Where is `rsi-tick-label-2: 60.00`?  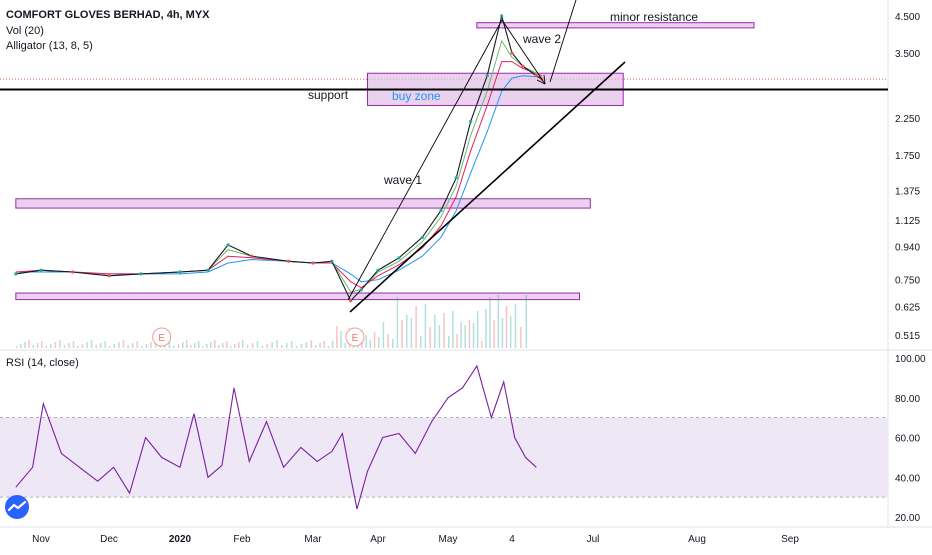 rsi-tick-label-2: 60.00 is located at coordinates (907, 439).